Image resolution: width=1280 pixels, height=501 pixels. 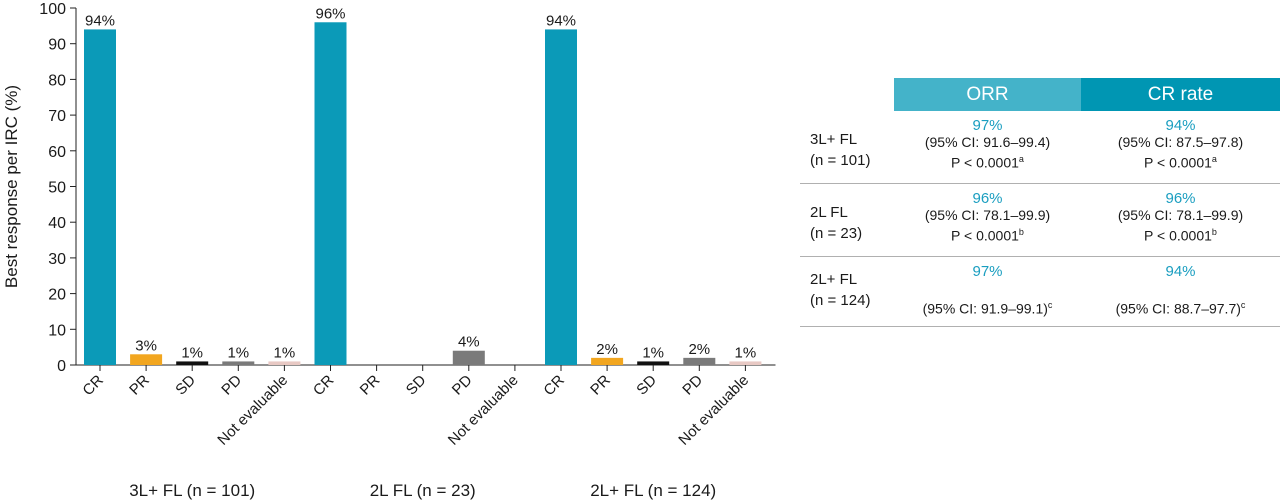 I want to click on table-header: ORR CR rate, so click(x=1040, y=94).